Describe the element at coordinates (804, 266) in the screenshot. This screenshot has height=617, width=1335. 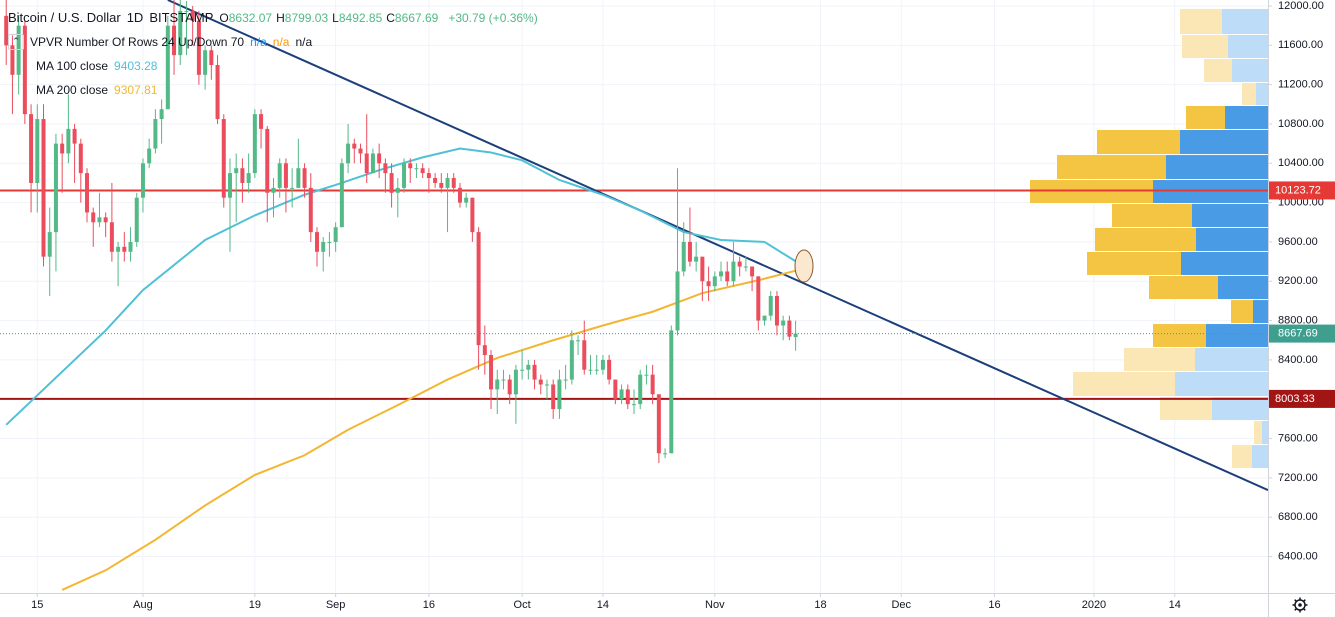
I see `highlight-ellipse` at that location.